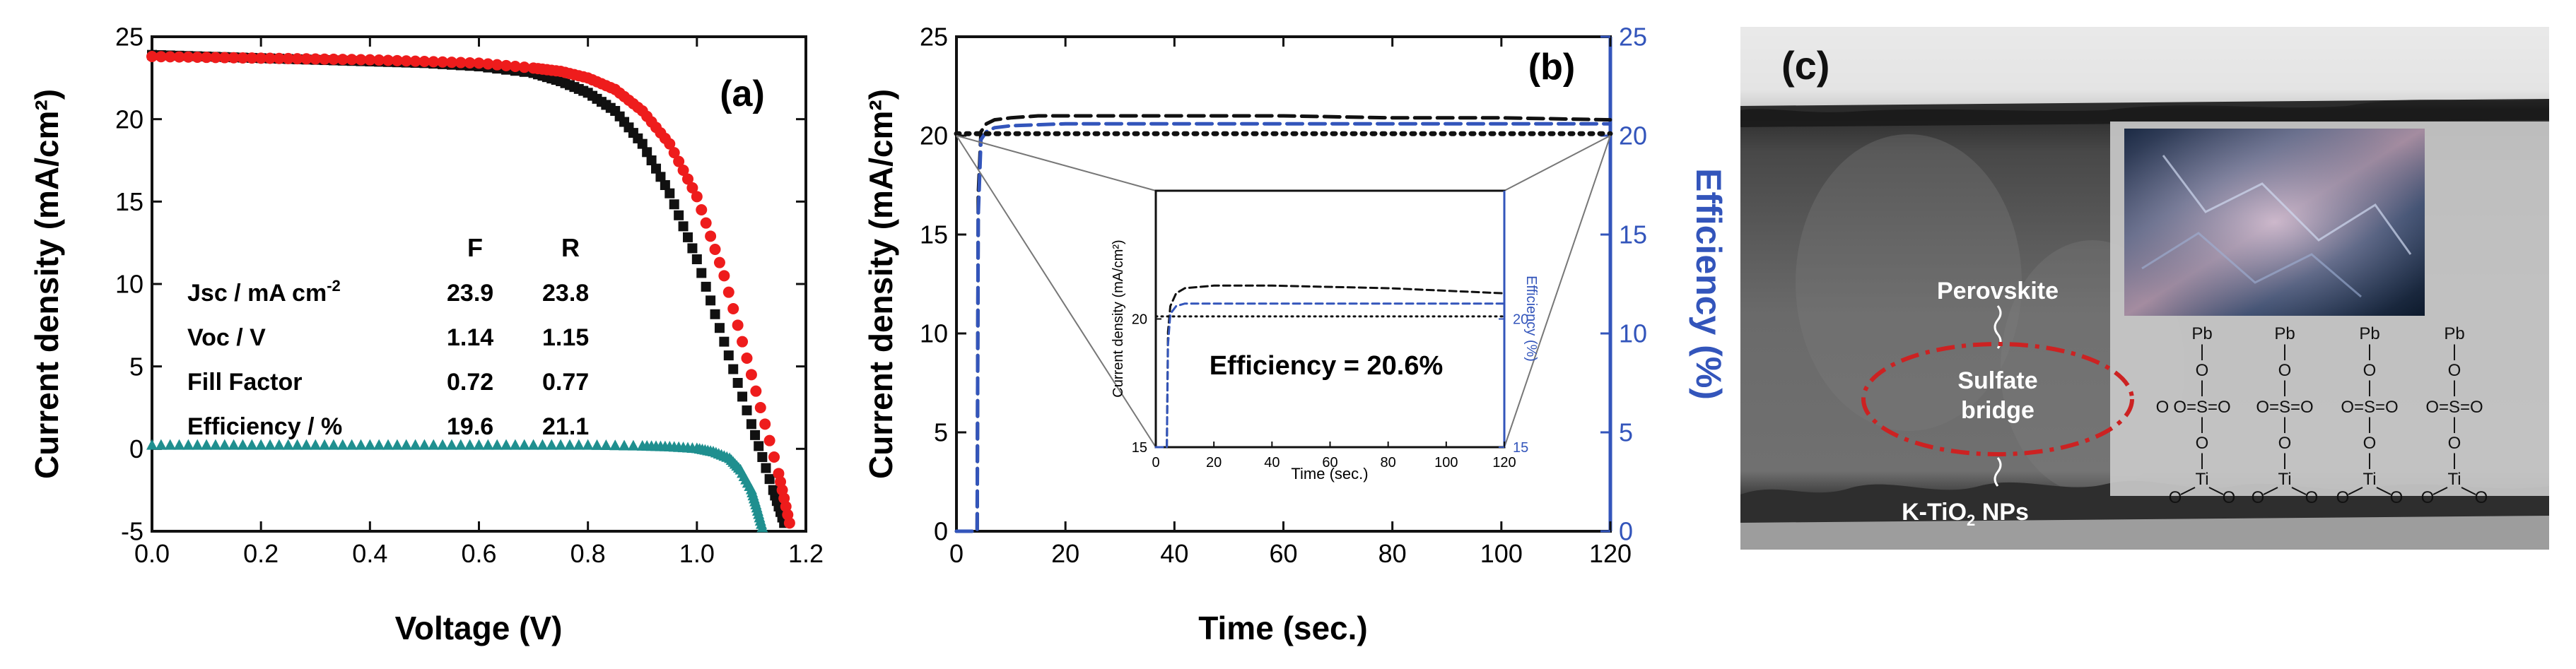  I want to click on table-cell-r: 21.1, so click(565, 426).